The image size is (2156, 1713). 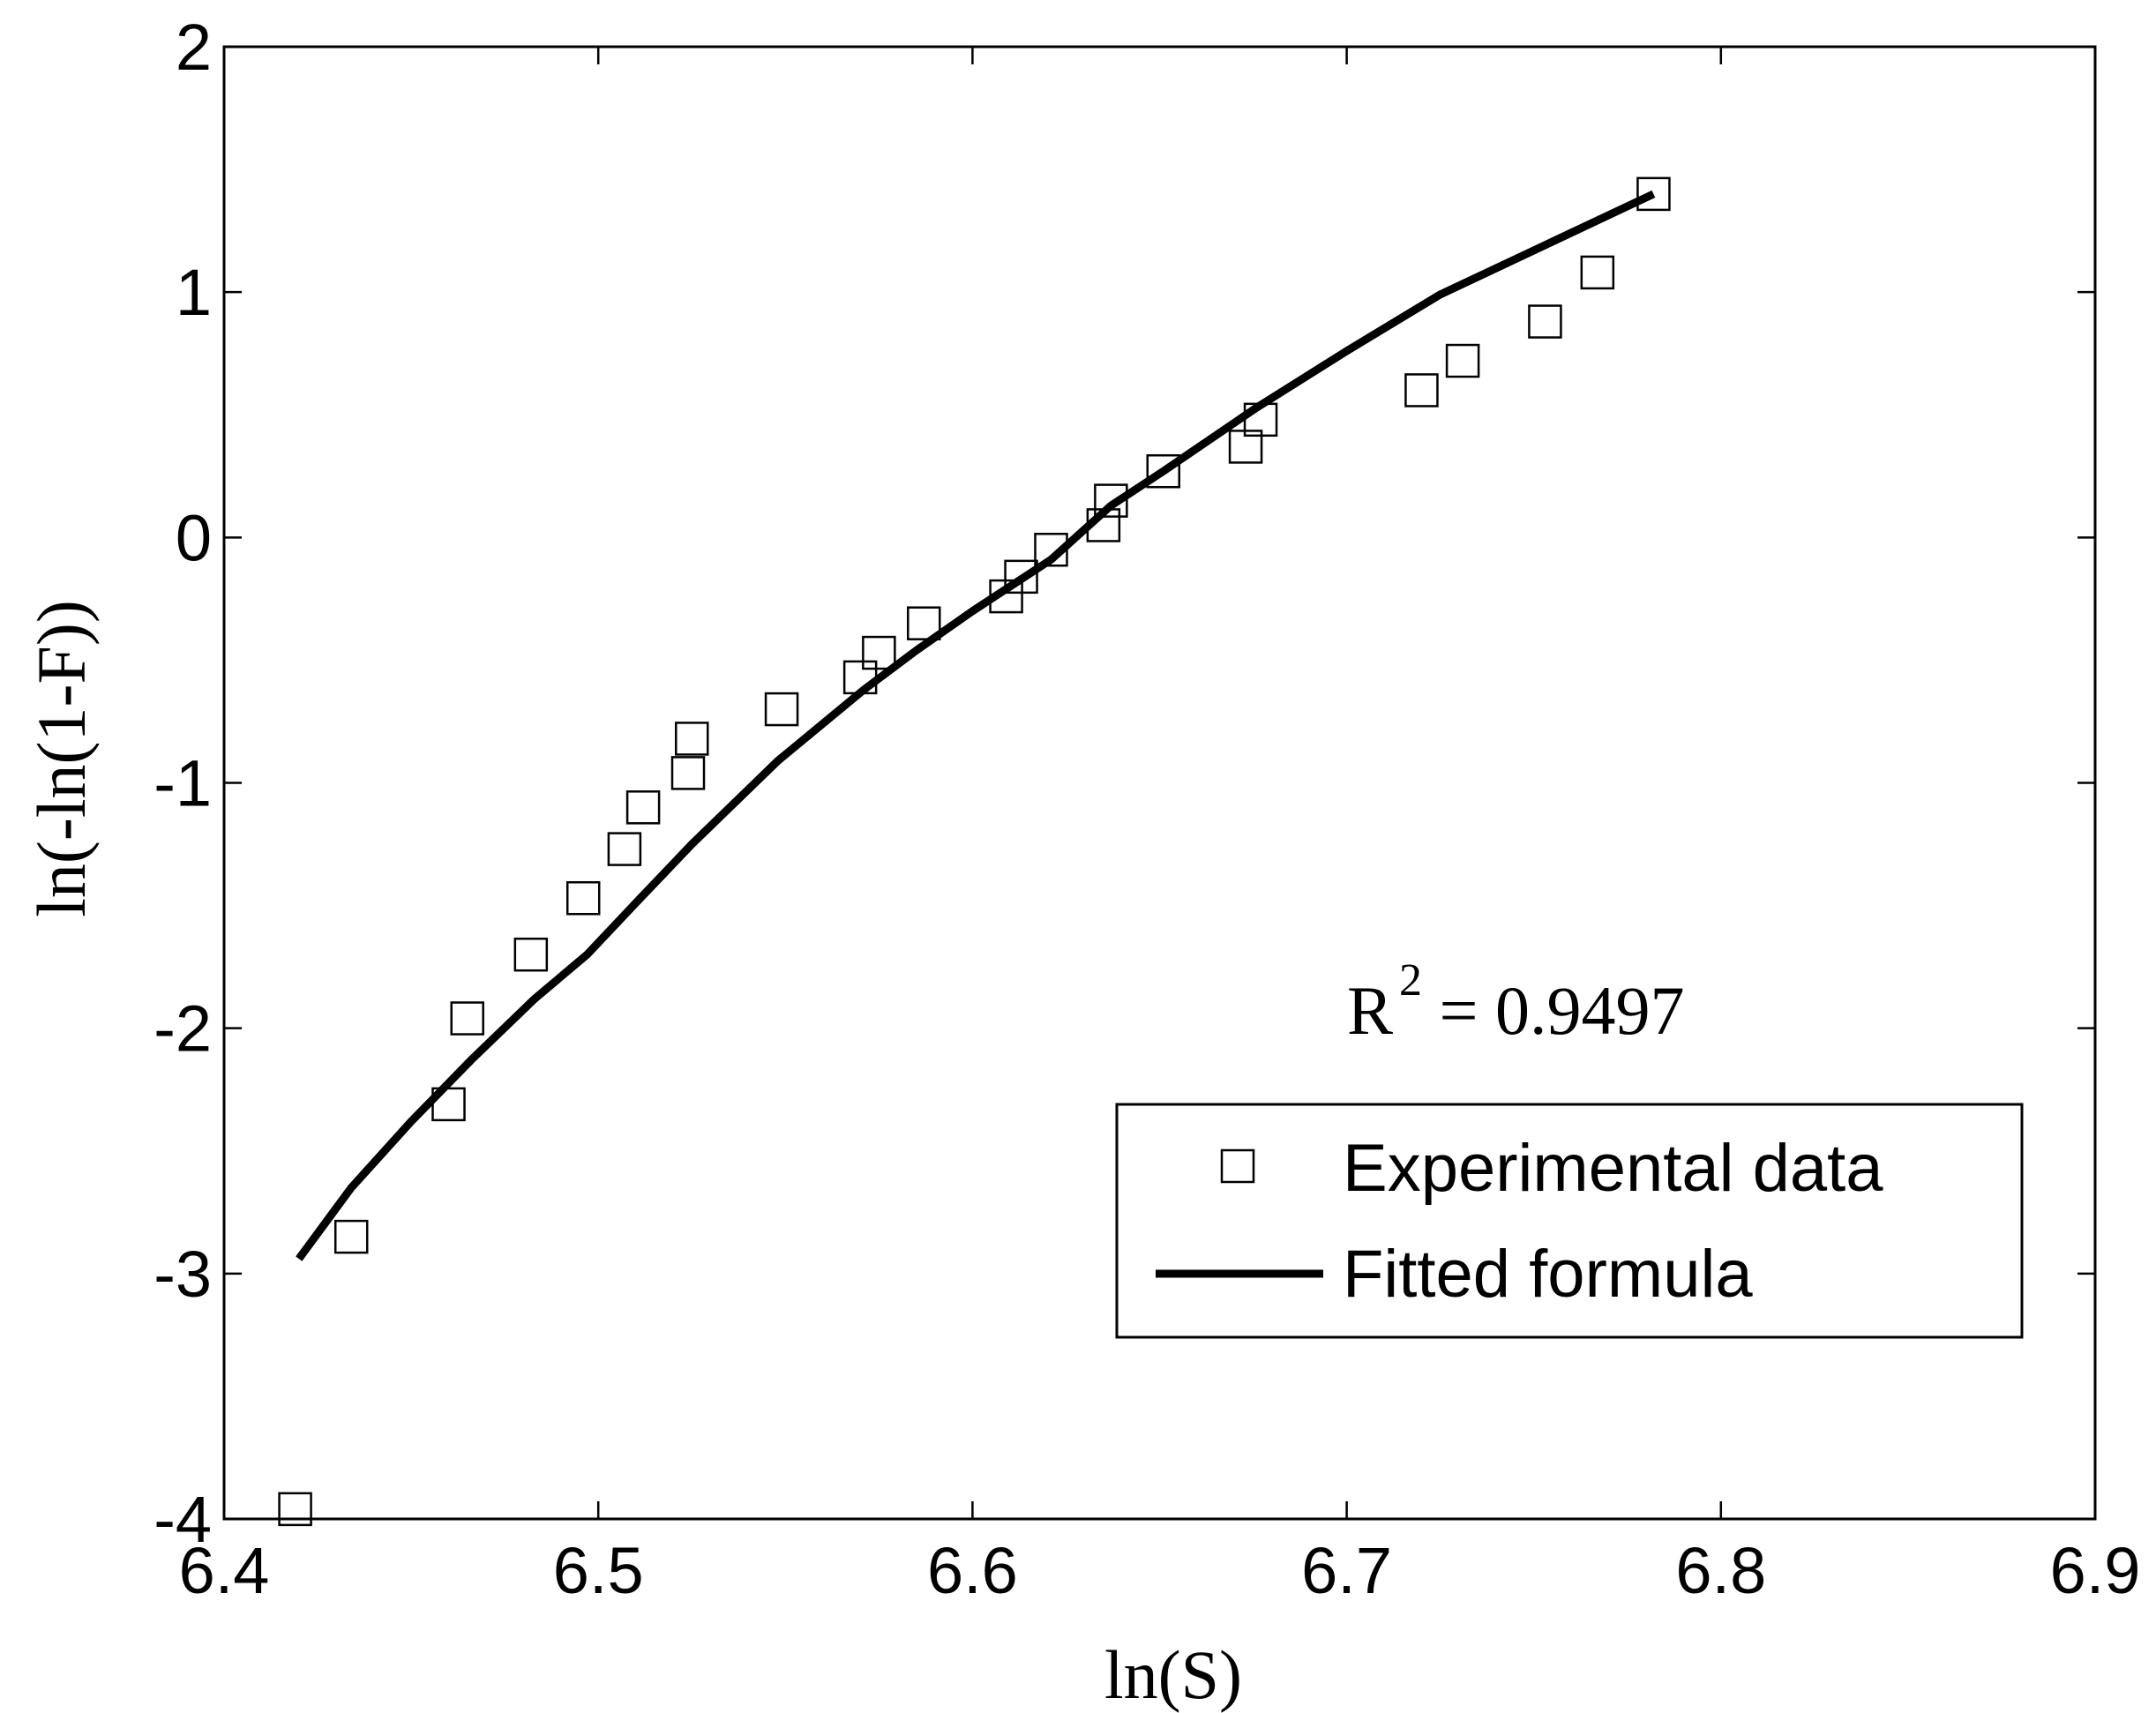 What do you see at coordinates (62, 758) in the screenshot?
I see `y-axis-label: ln(-ln(1-F))` at bounding box center [62, 758].